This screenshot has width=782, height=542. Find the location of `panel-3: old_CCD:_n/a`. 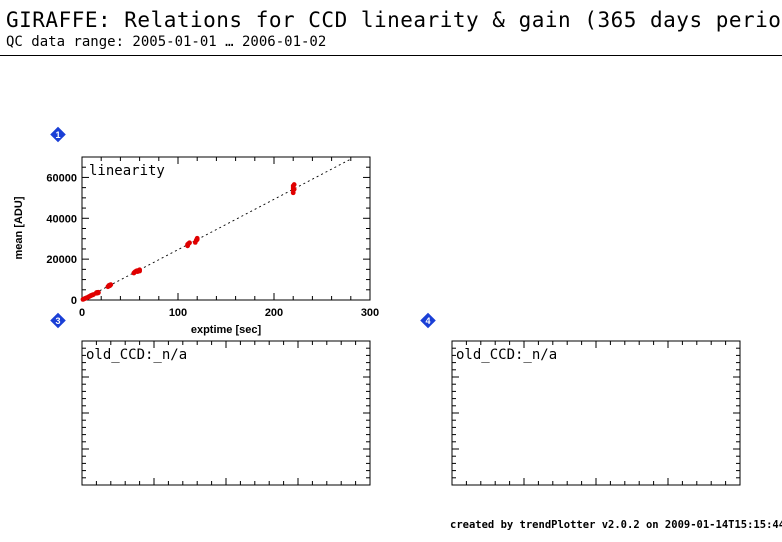

panel-3: old_CCD:_n/a is located at coordinates (226, 413).